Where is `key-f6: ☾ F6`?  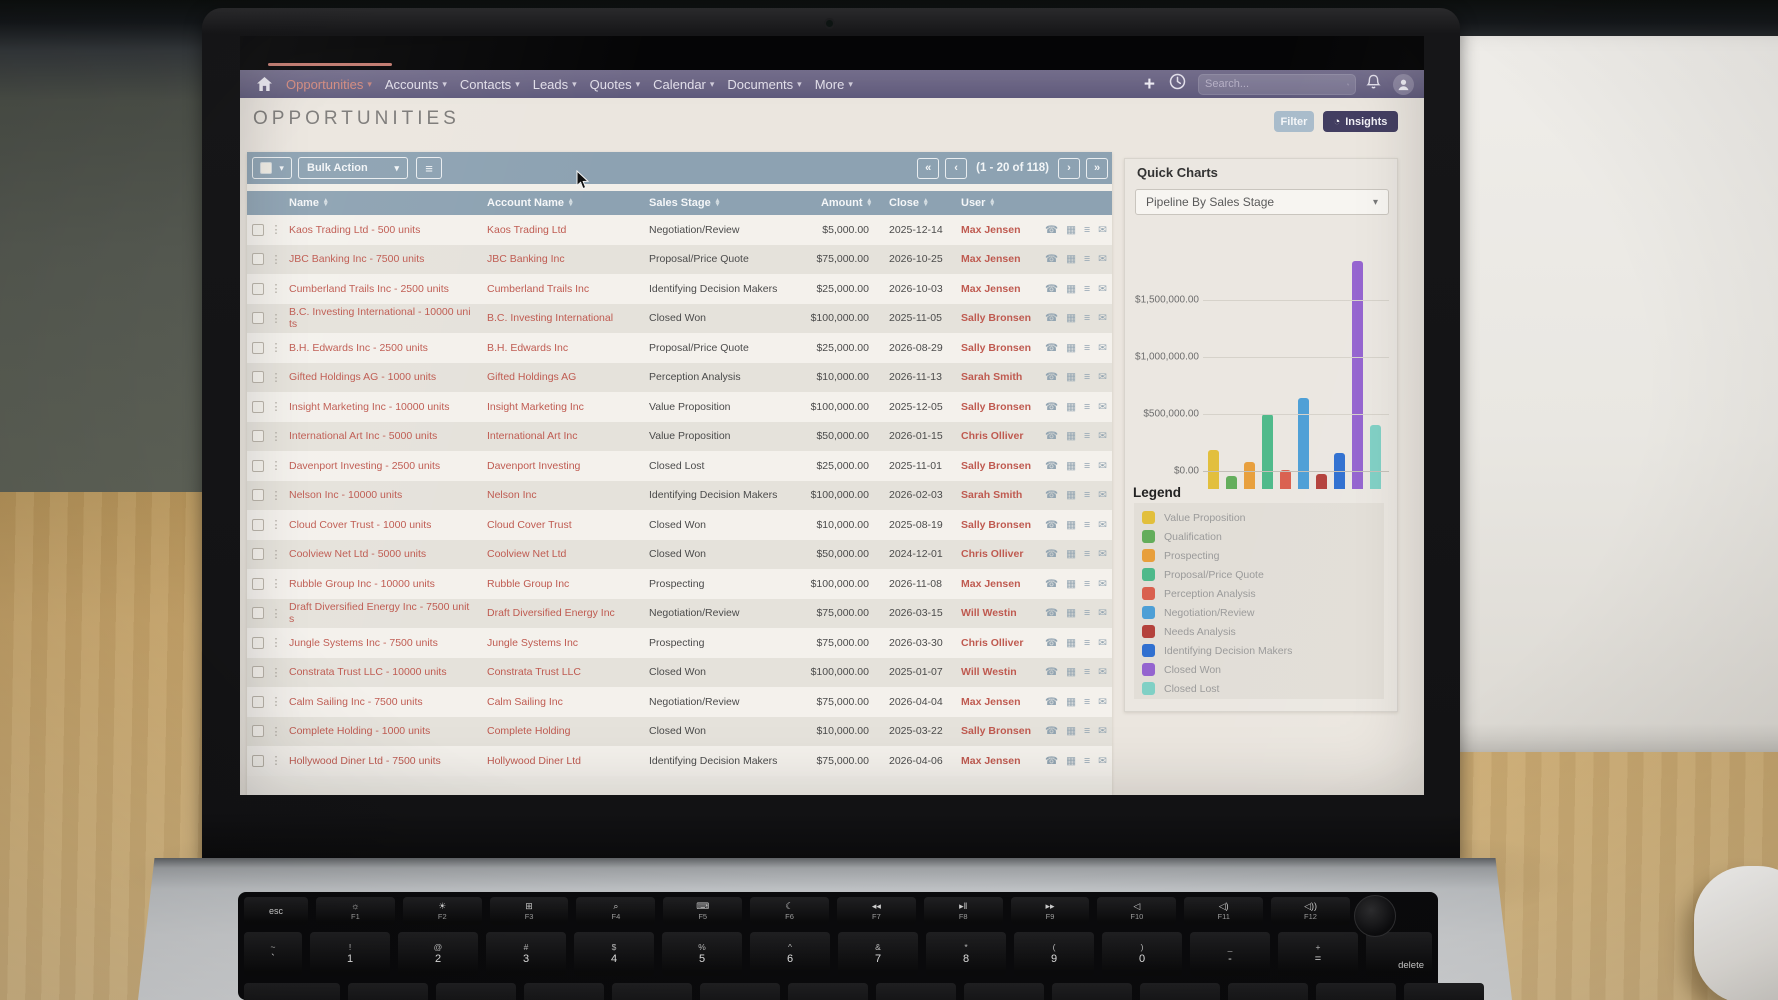 key-f6: ☾ F6 is located at coordinates (789, 911).